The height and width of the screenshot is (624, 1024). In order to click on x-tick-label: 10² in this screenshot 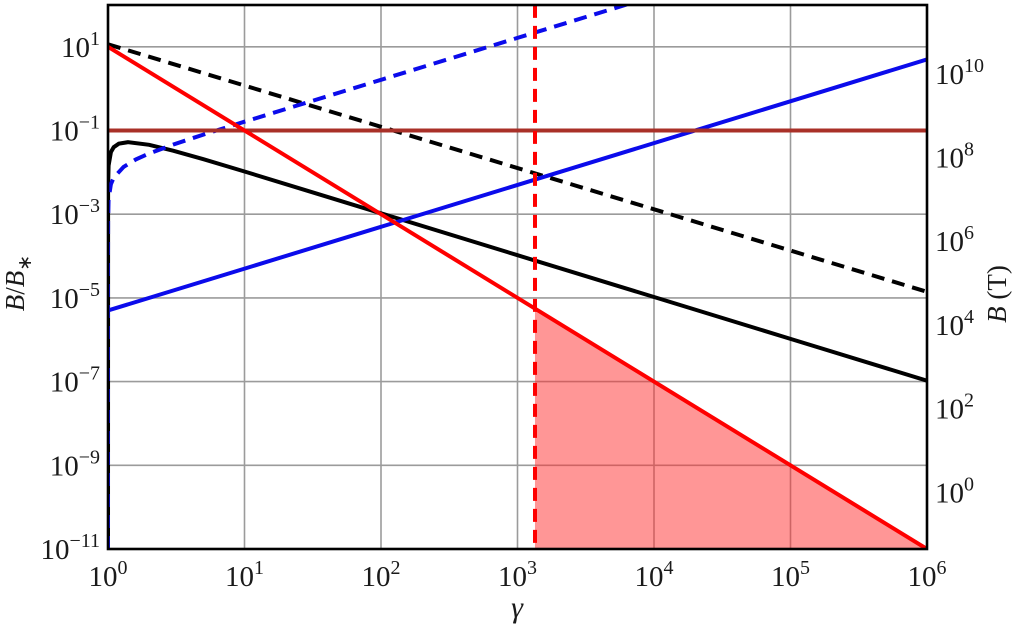, I will do `click(381, 575)`.